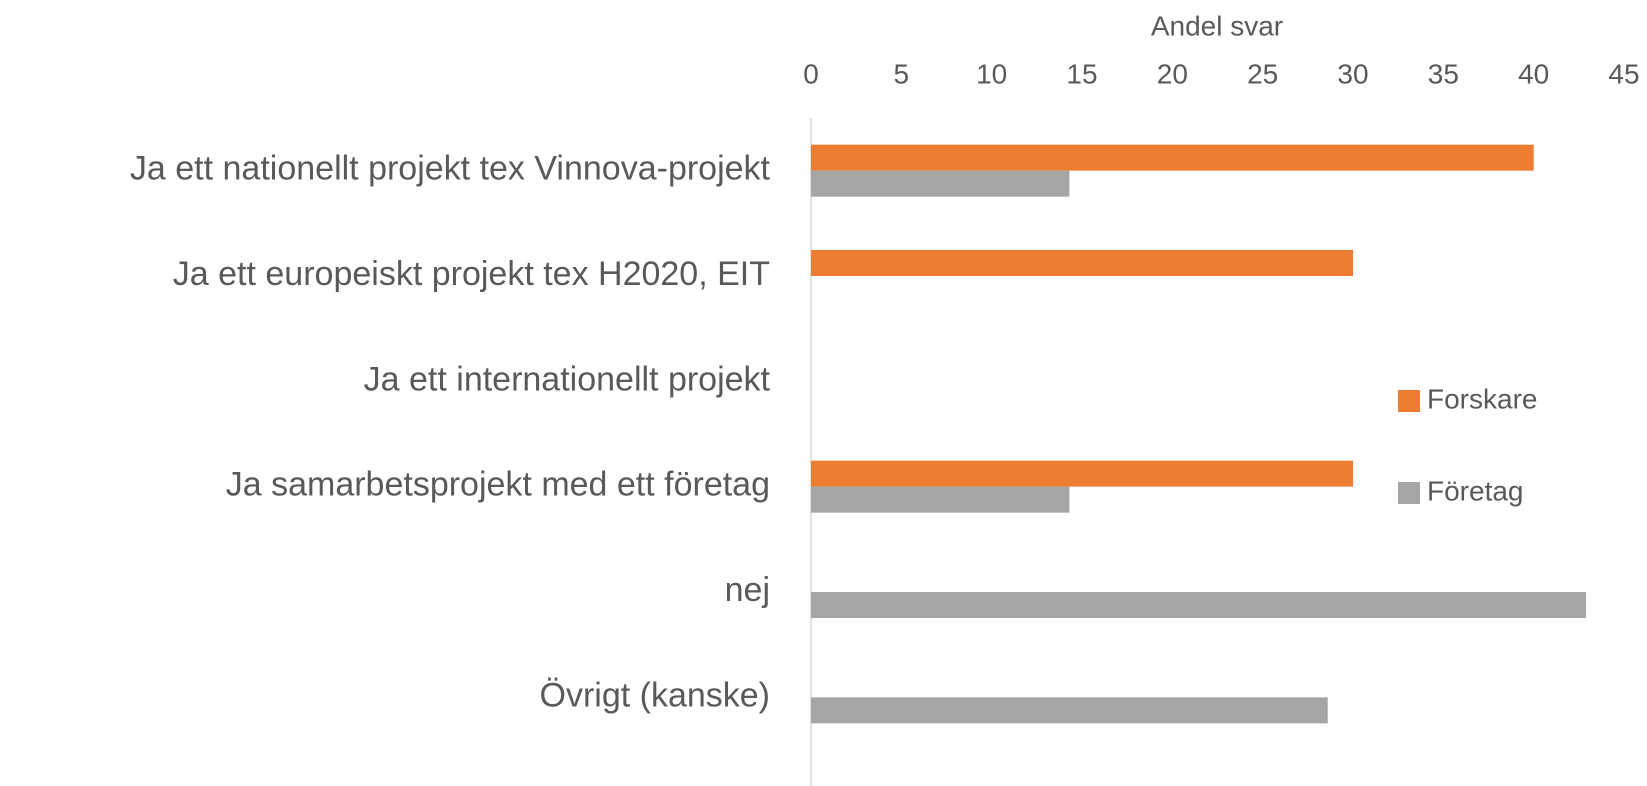 The image size is (1647, 786). I want to click on y-tick-label: nej, so click(747, 590).